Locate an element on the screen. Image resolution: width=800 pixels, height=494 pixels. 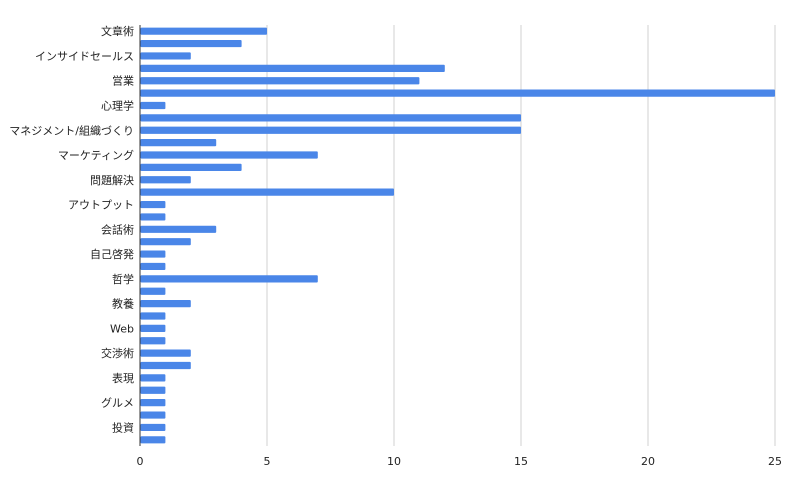
category-label: 哲学 is located at coordinates (123, 279).